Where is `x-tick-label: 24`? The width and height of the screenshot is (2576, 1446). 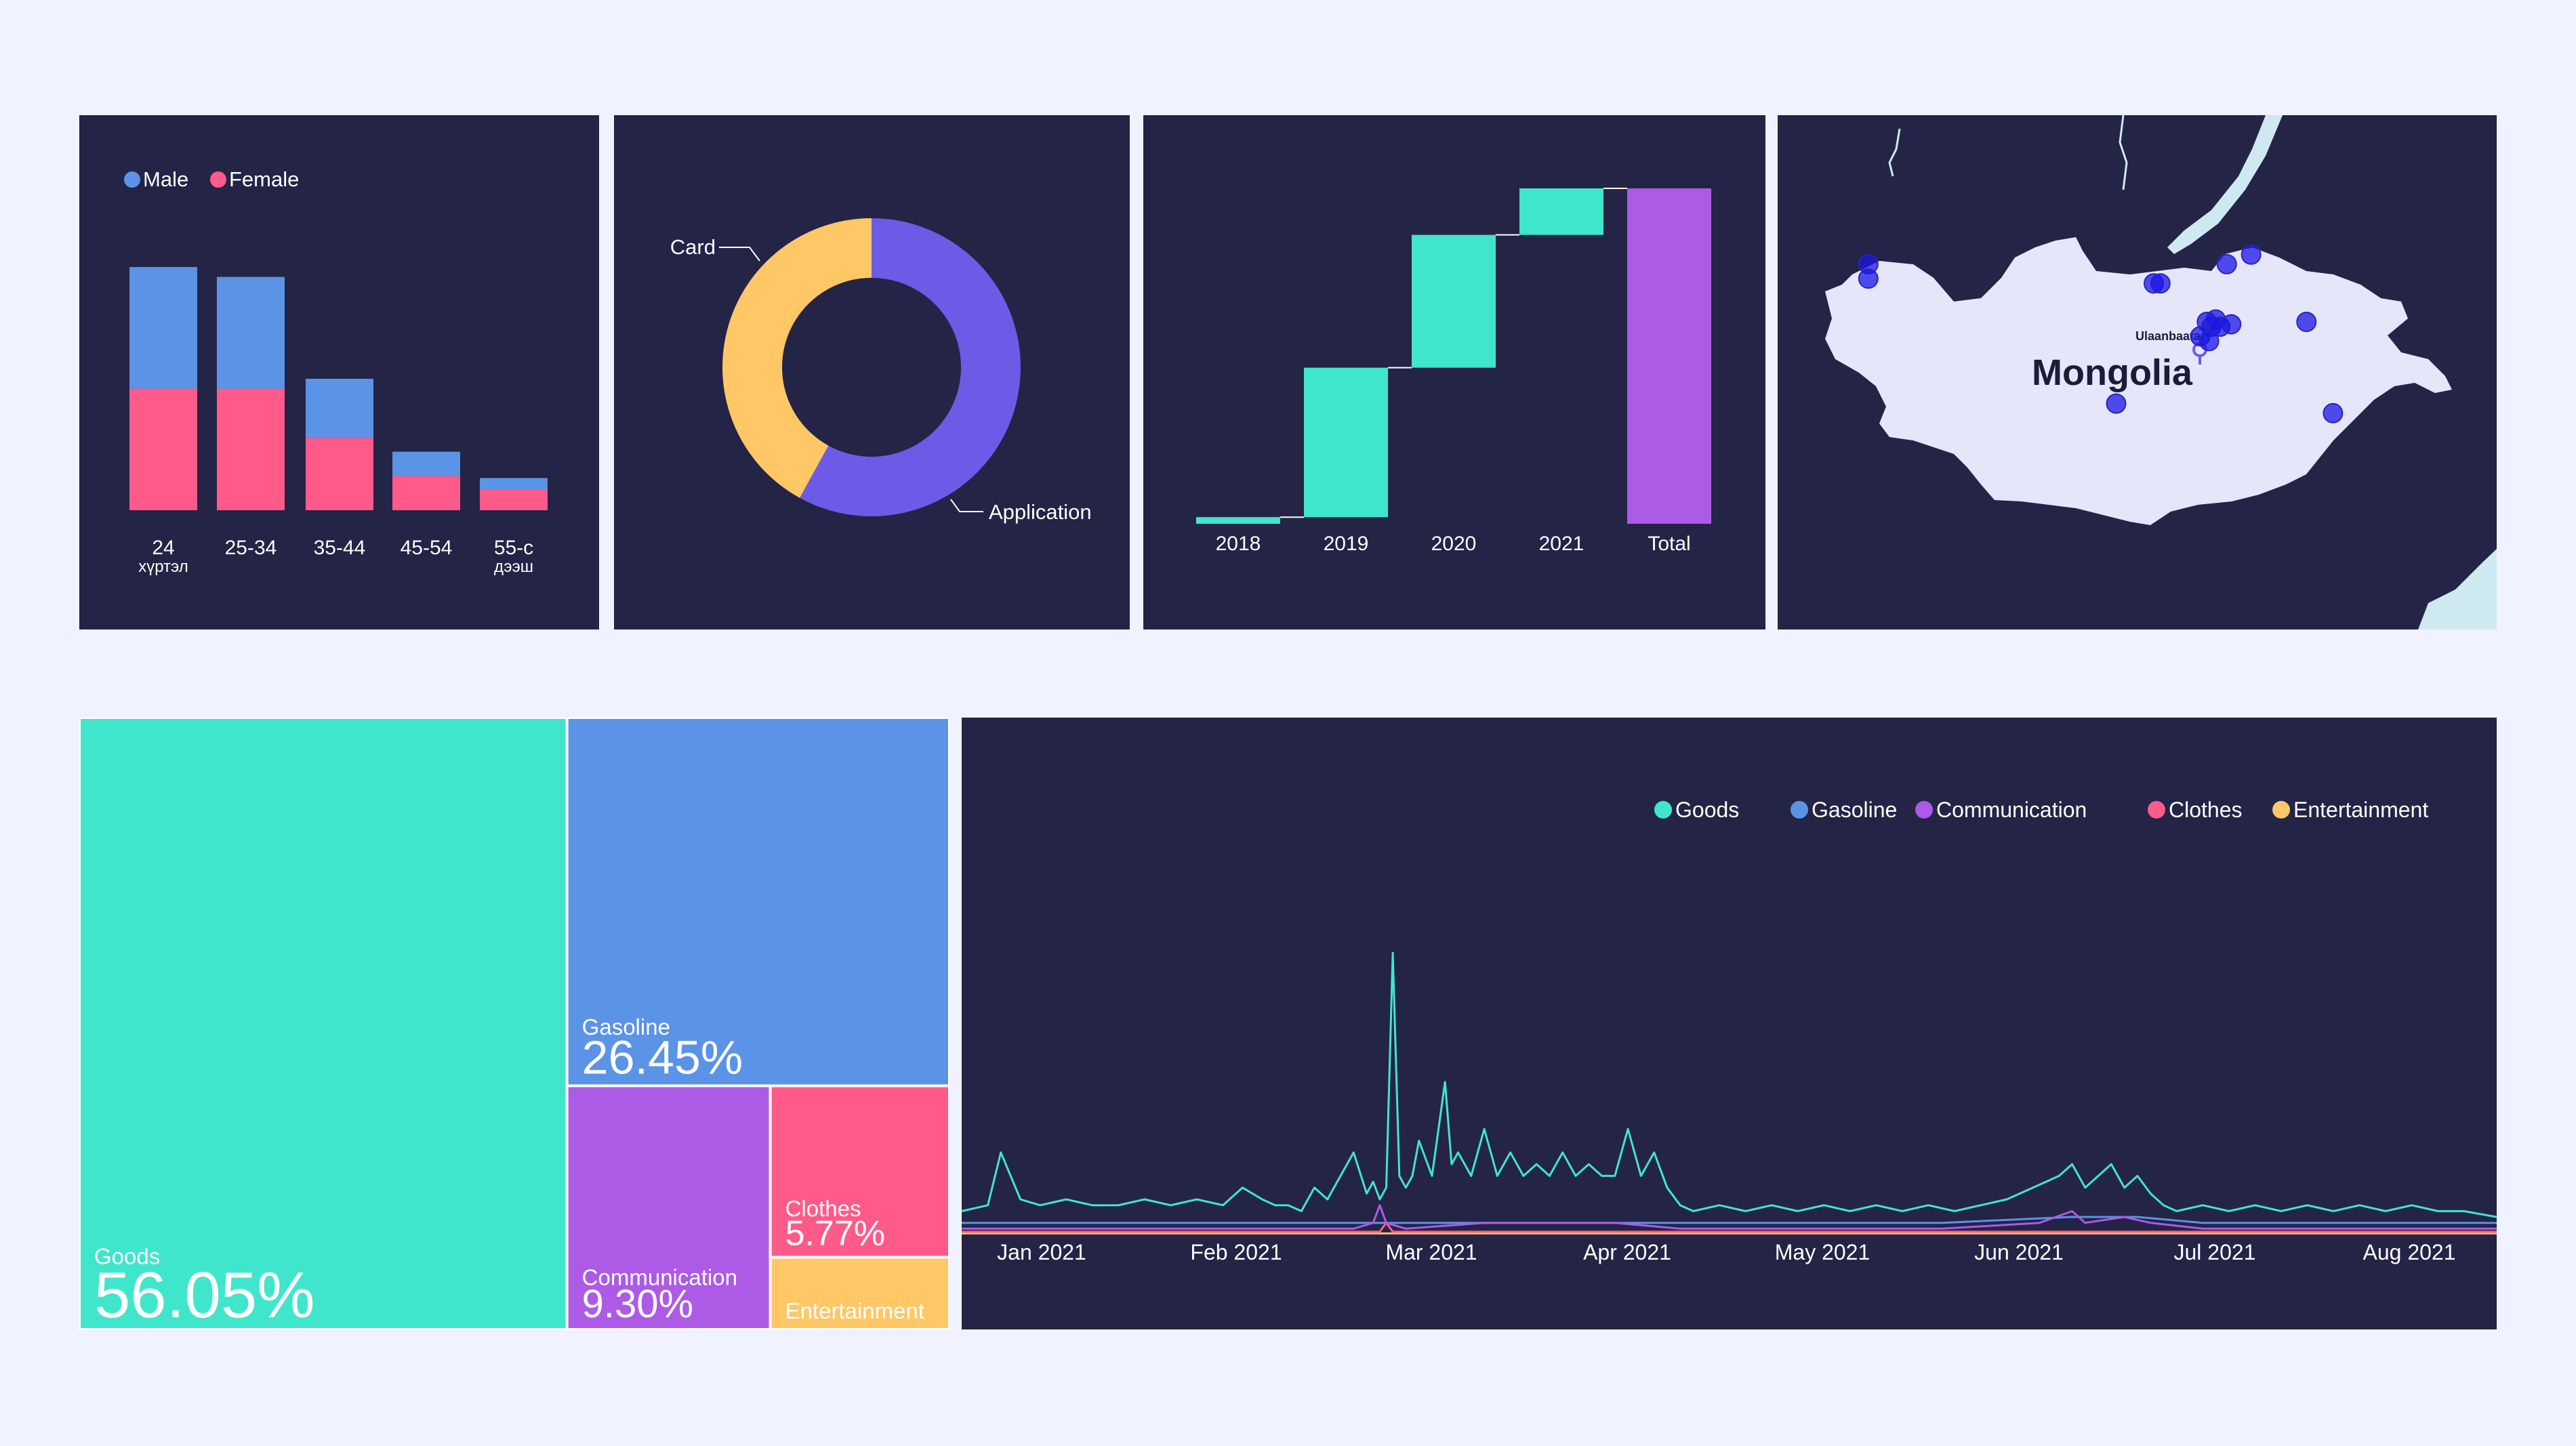
x-tick-label: 24 is located at coordinates (163, 548).